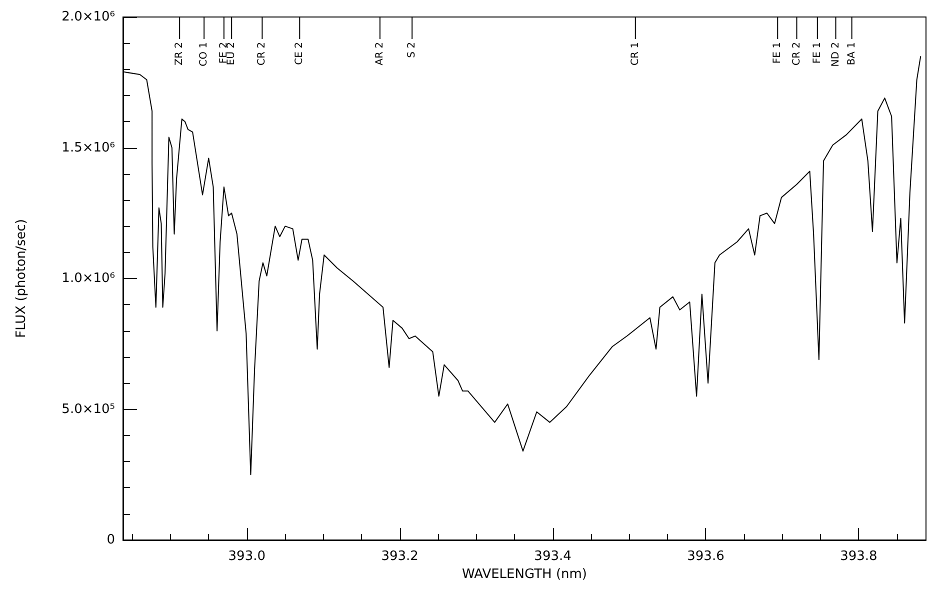  I want to click on y-tick-label: 1.0×10⁶, so click(88, 278).